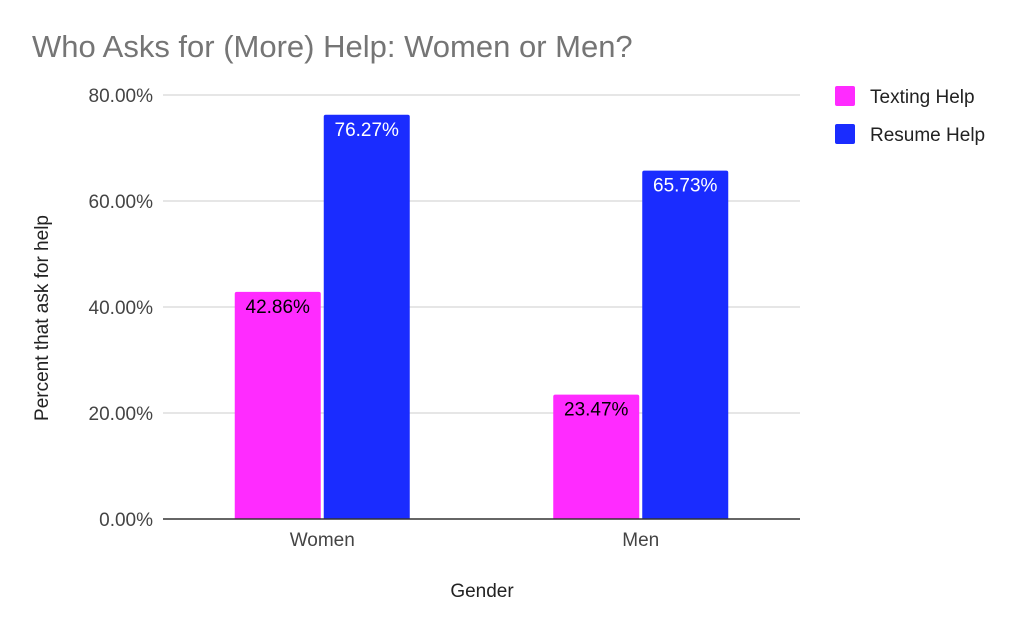 The height and width of the screenshot is (636, 1024). Describe the element at coordinates (910, 116) in the screenshot. I see `legend: Texting Help Resume Help` at that location.